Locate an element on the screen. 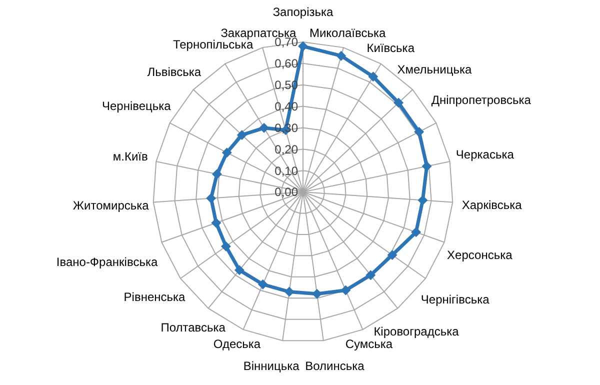  spoke-label: Львівська is located at coordinates (174, 71).